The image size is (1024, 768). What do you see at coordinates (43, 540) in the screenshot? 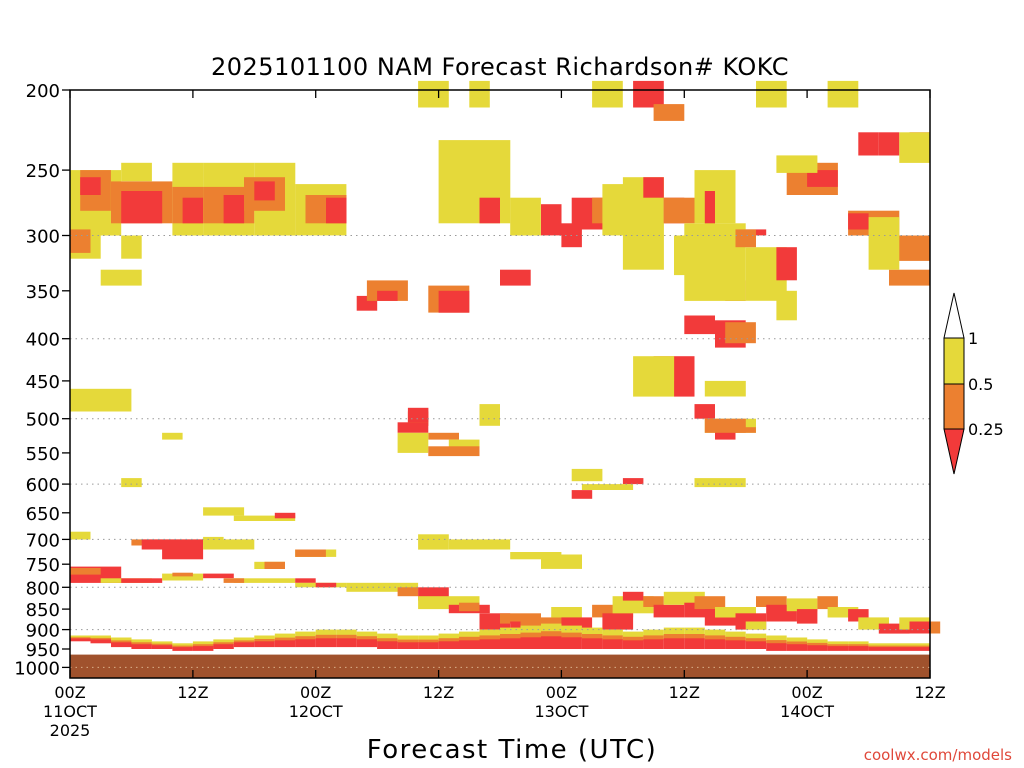
I see `y-tick-label-700: 700` at bounding box center [43, 540].